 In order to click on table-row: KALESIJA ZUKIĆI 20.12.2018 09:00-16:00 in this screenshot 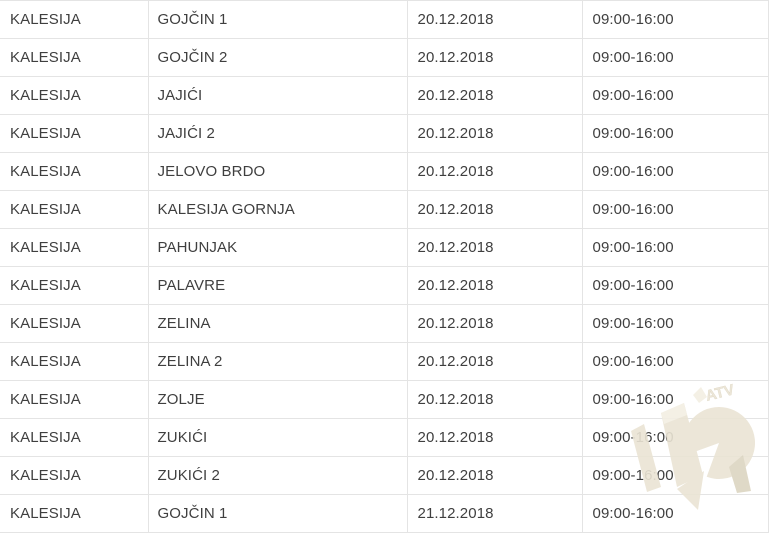, I will do `click(384, 437)`.